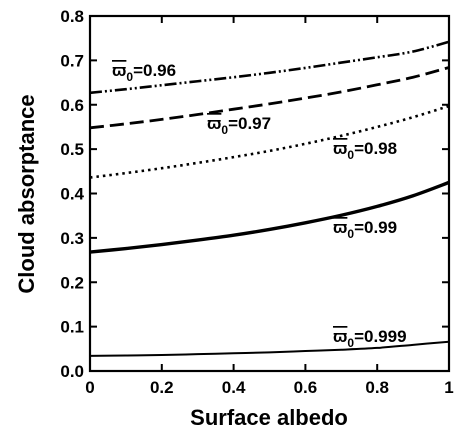 This screenshot has width=454, height=435. I want to click on y-axis-title: Cloud absorptance, so click(26, 193).